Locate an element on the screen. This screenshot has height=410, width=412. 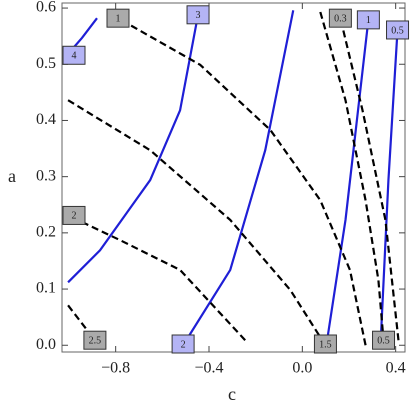
y-axis-label: a is located at coordinates (12, 176).